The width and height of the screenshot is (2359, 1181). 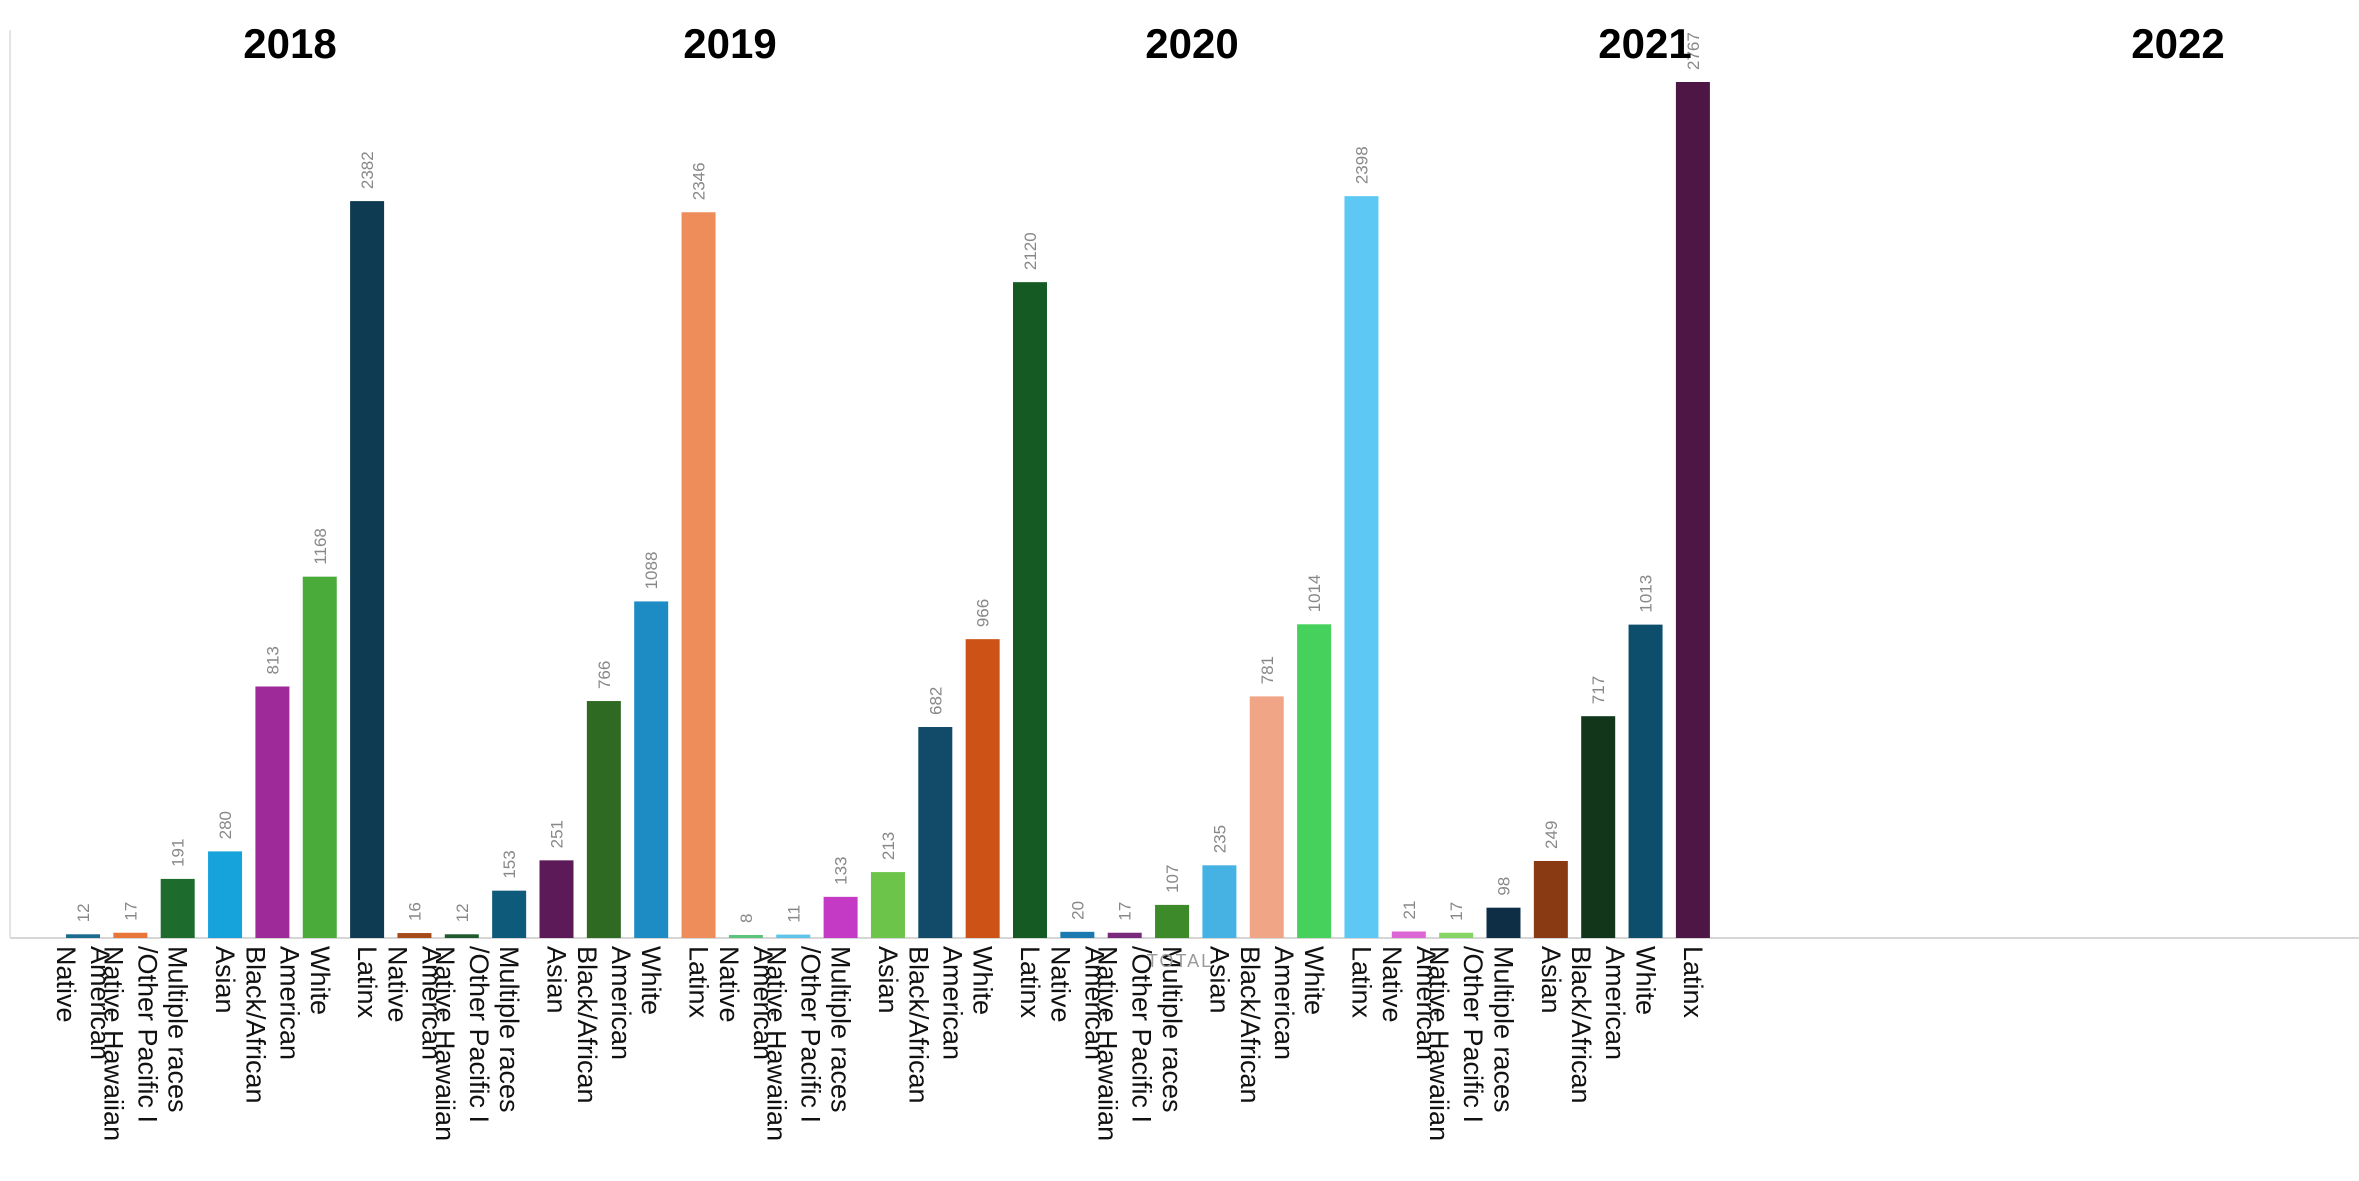 What do you see at coordinates (1615, 1003) in the screenshot?
I see `category-label-2022-4-1: American` at bounding box center [1615, 1003].